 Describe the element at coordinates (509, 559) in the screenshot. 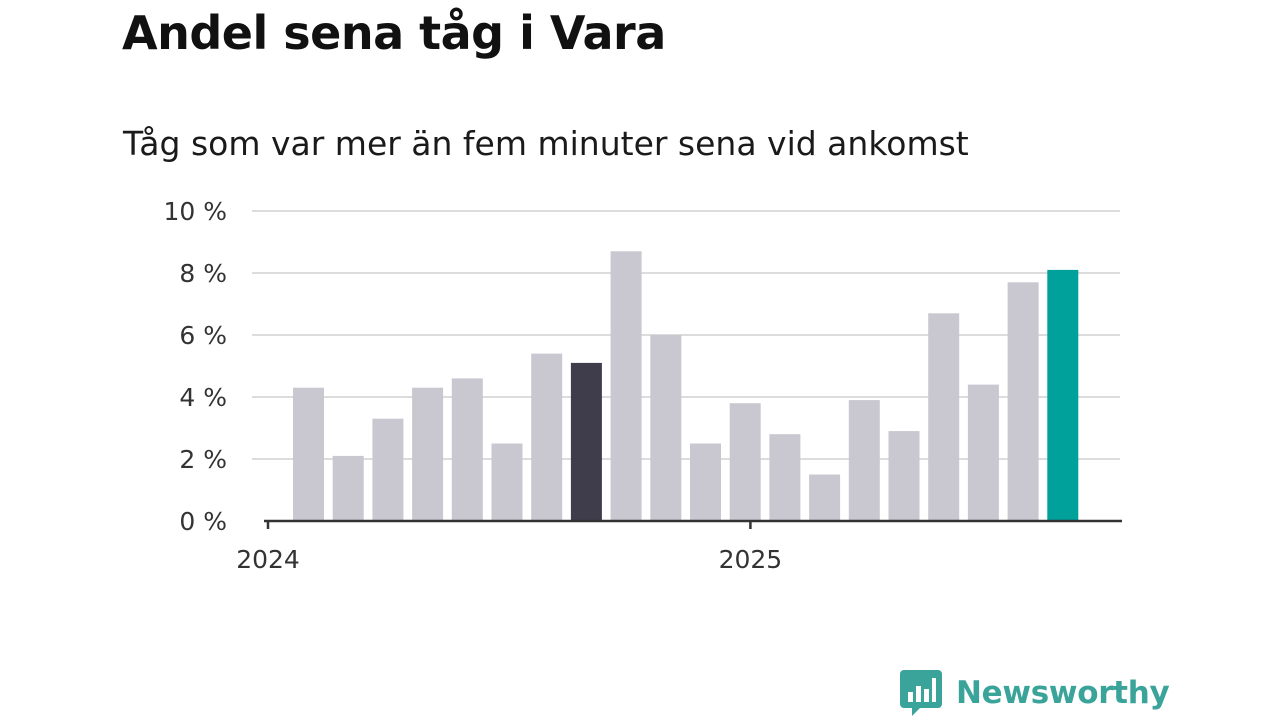

I see `x-axis-tick-labels: 2024 2025` at that location.